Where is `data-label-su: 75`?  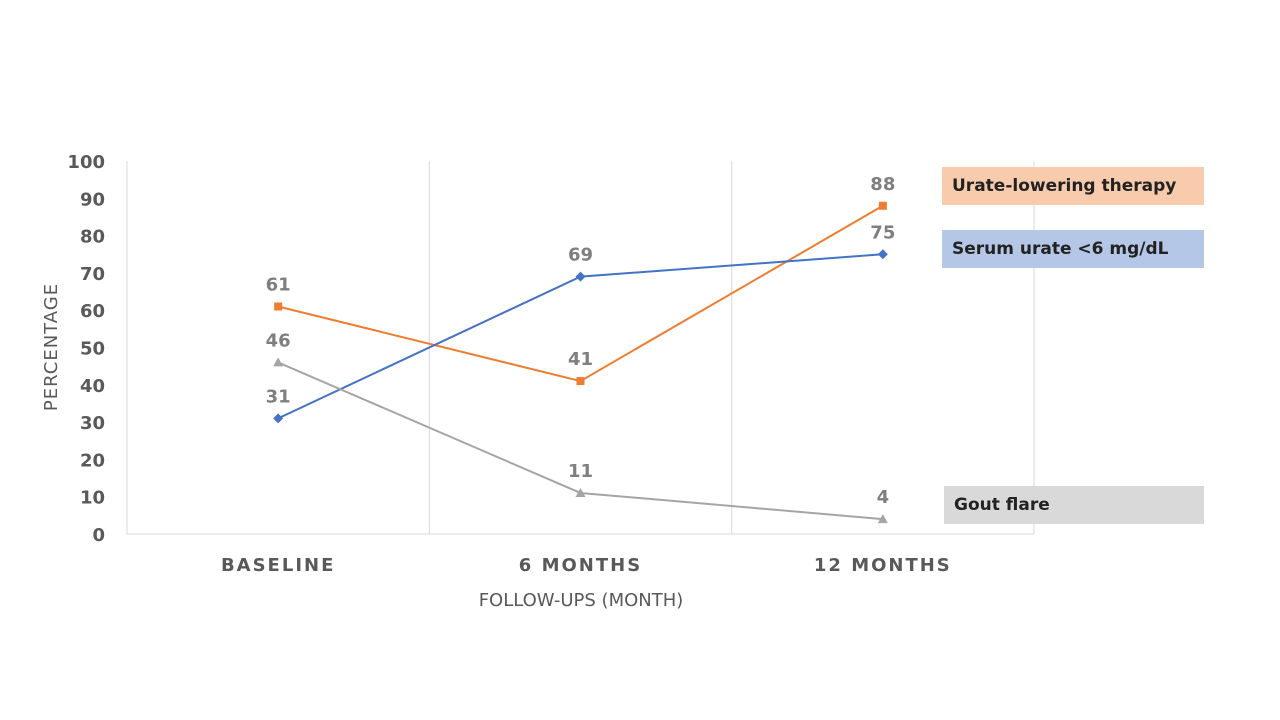
data-label-su: 75 is located at coordinates (882, 232).